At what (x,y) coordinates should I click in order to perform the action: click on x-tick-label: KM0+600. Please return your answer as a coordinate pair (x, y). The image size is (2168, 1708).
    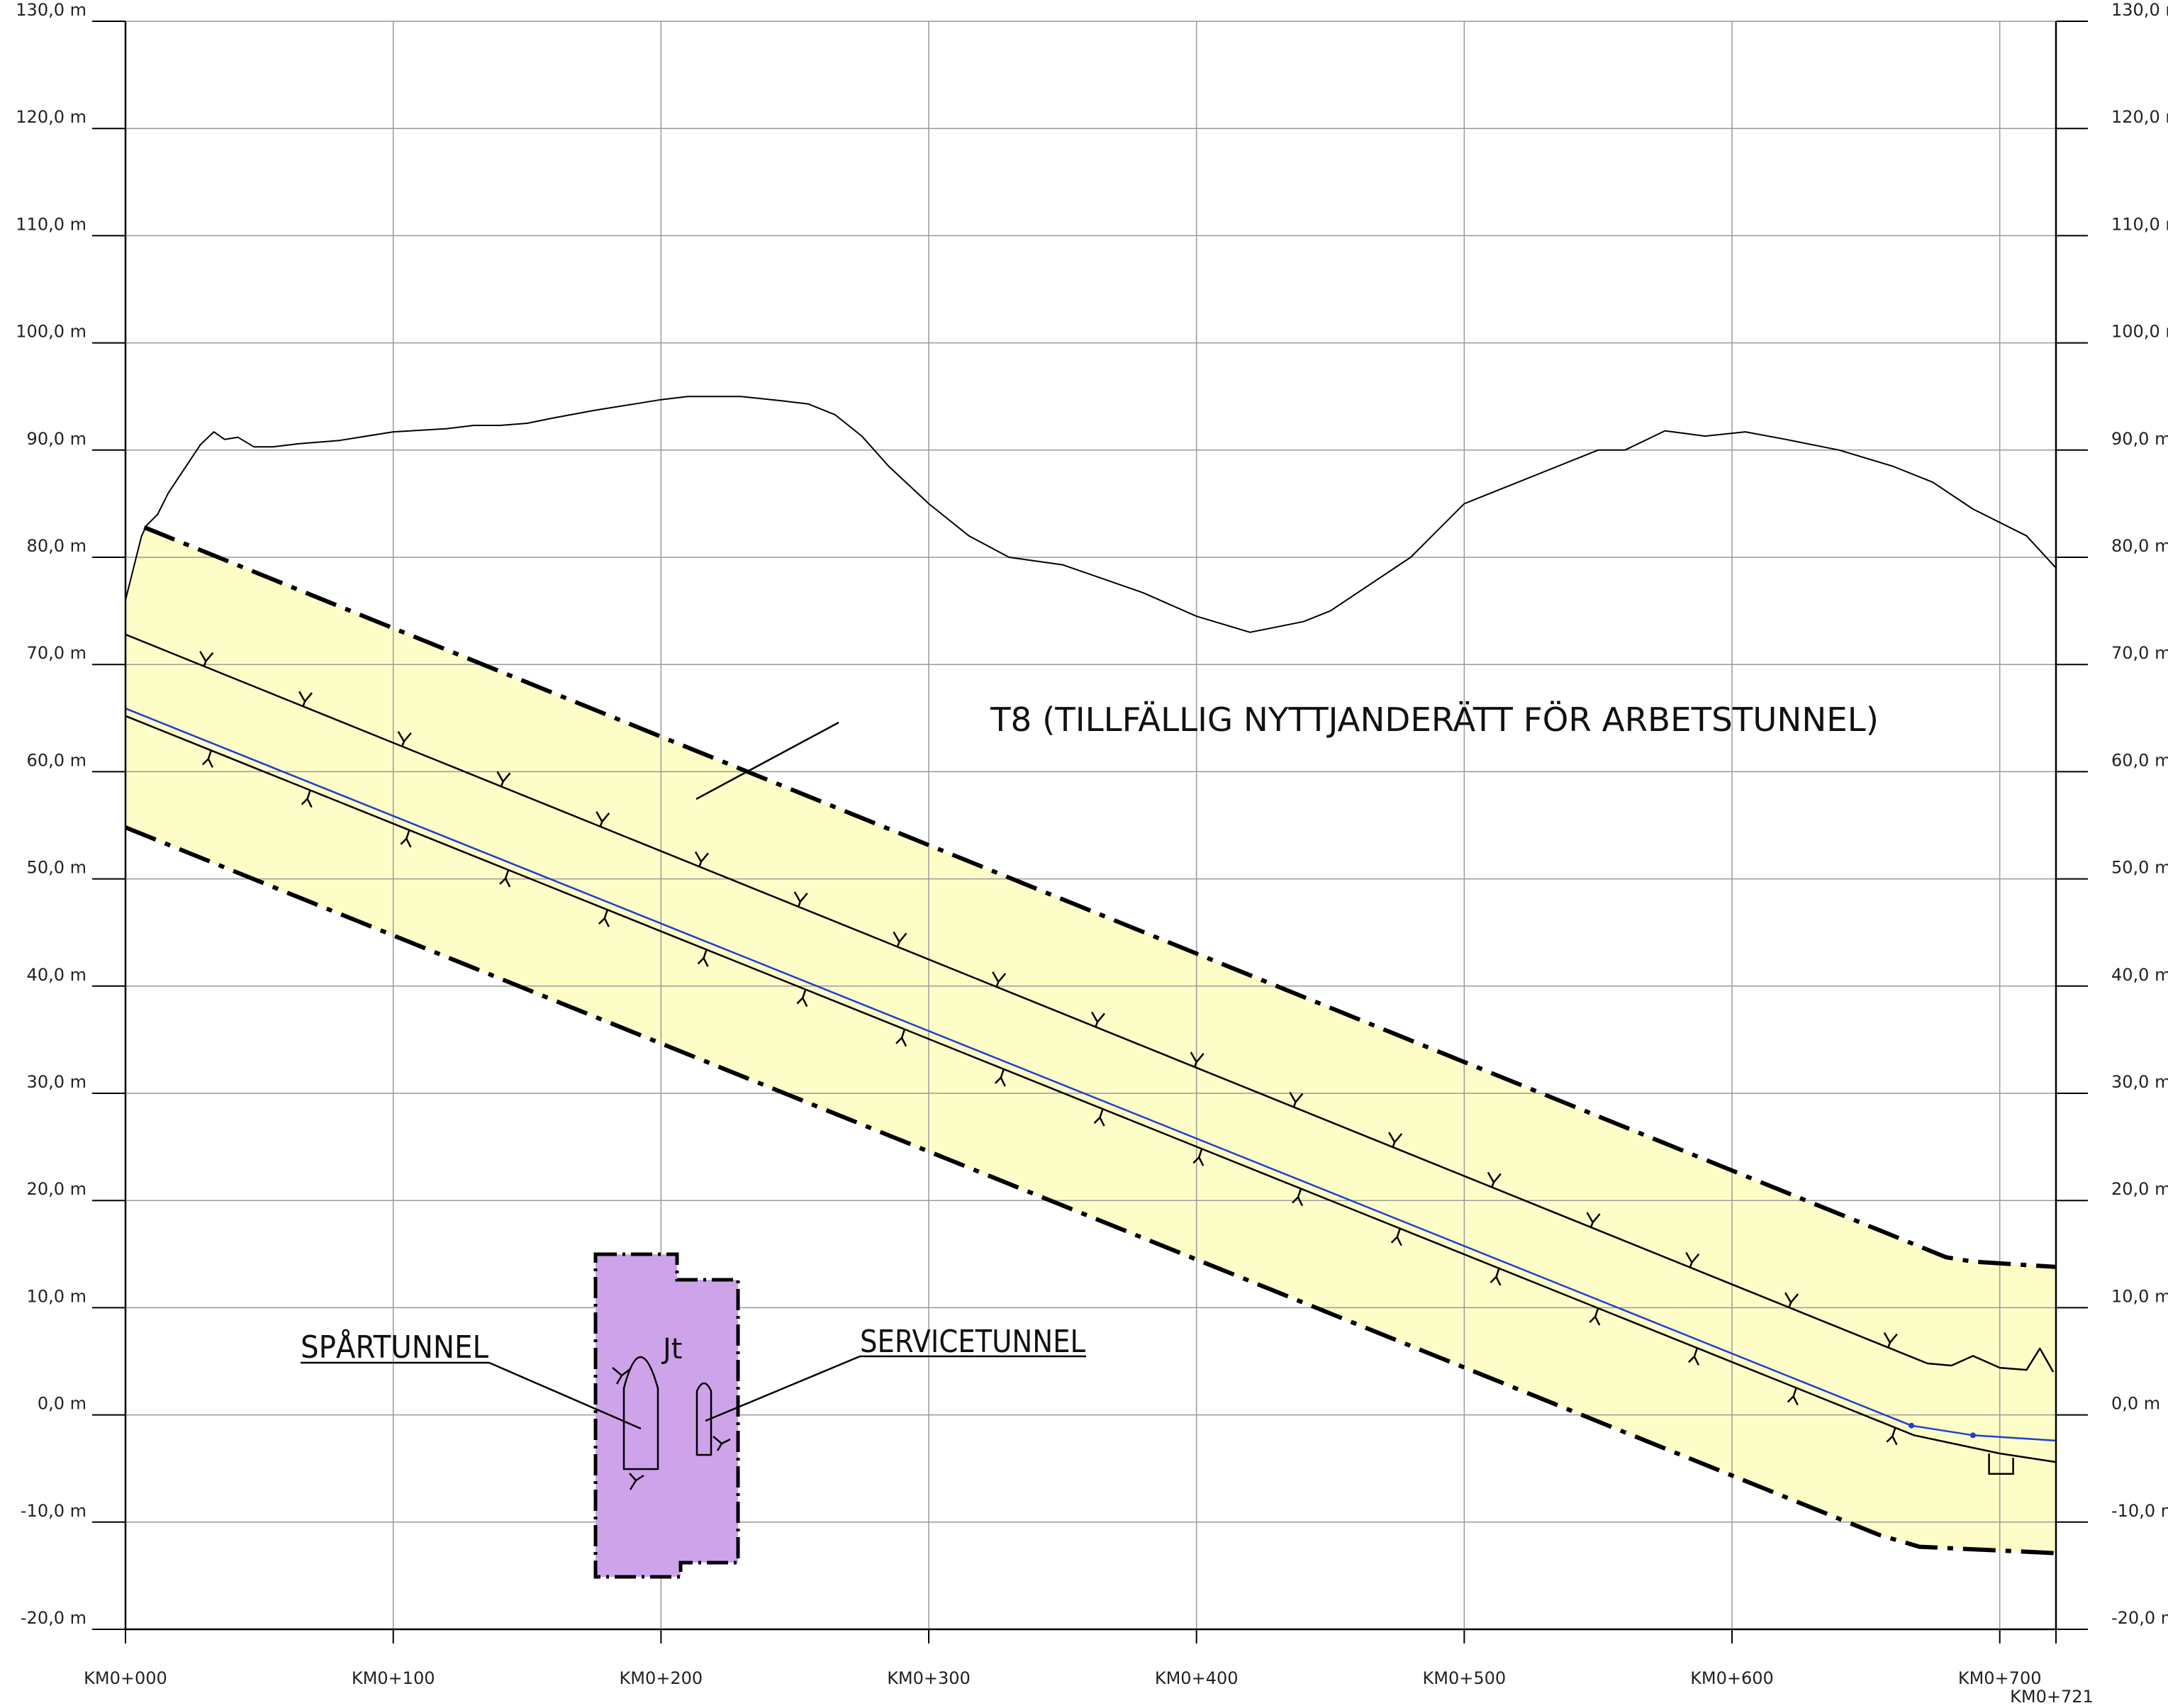
    Looking at the image, I should click on (1732, 1678).